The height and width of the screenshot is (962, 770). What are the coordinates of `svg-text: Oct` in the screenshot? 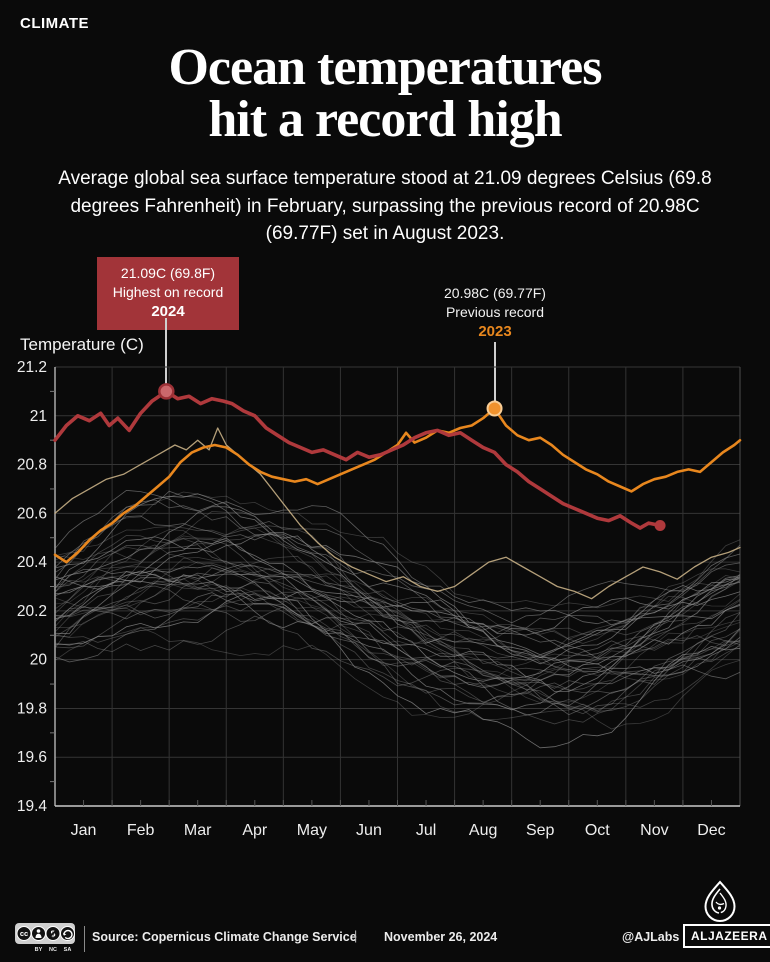 It's located at (597, 830).